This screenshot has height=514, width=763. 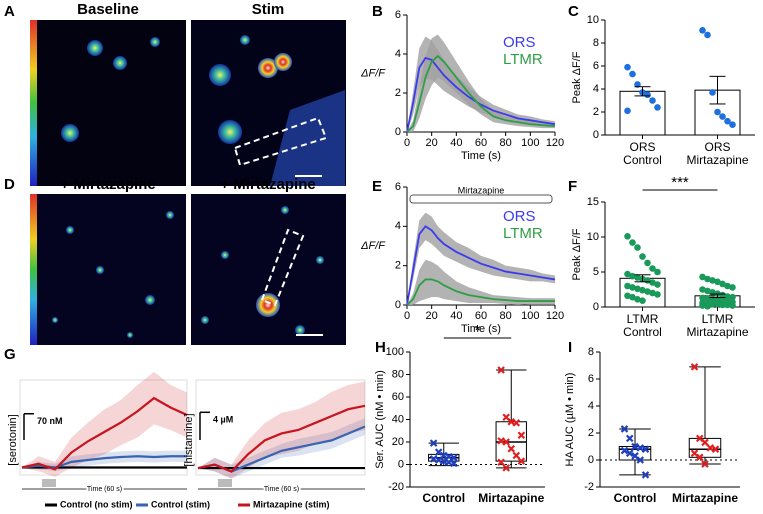 I want to click on y-tick-label: 4, so click(x=596, y=89).